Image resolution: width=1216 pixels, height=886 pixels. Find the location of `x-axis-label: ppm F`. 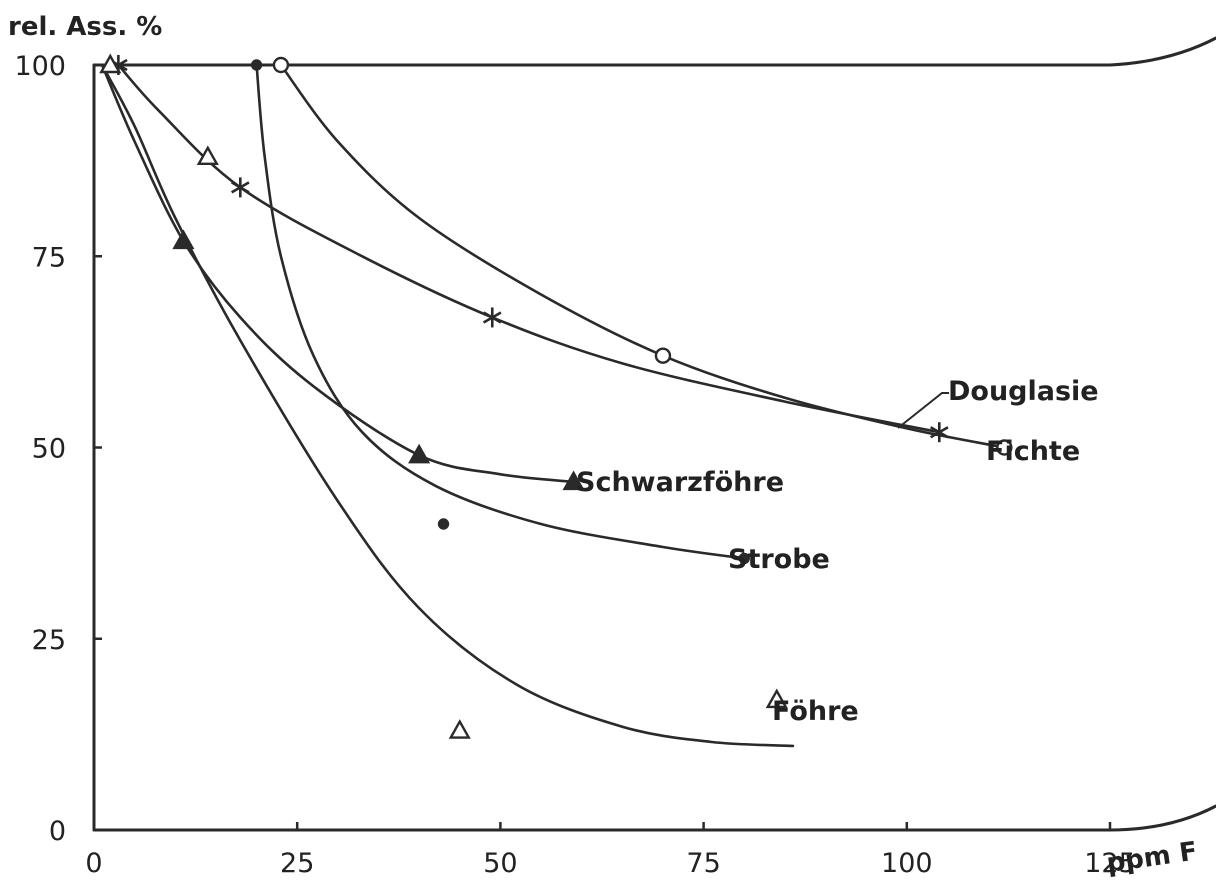

x-axis-label: ppm F is located at coordinates (1152, 858).